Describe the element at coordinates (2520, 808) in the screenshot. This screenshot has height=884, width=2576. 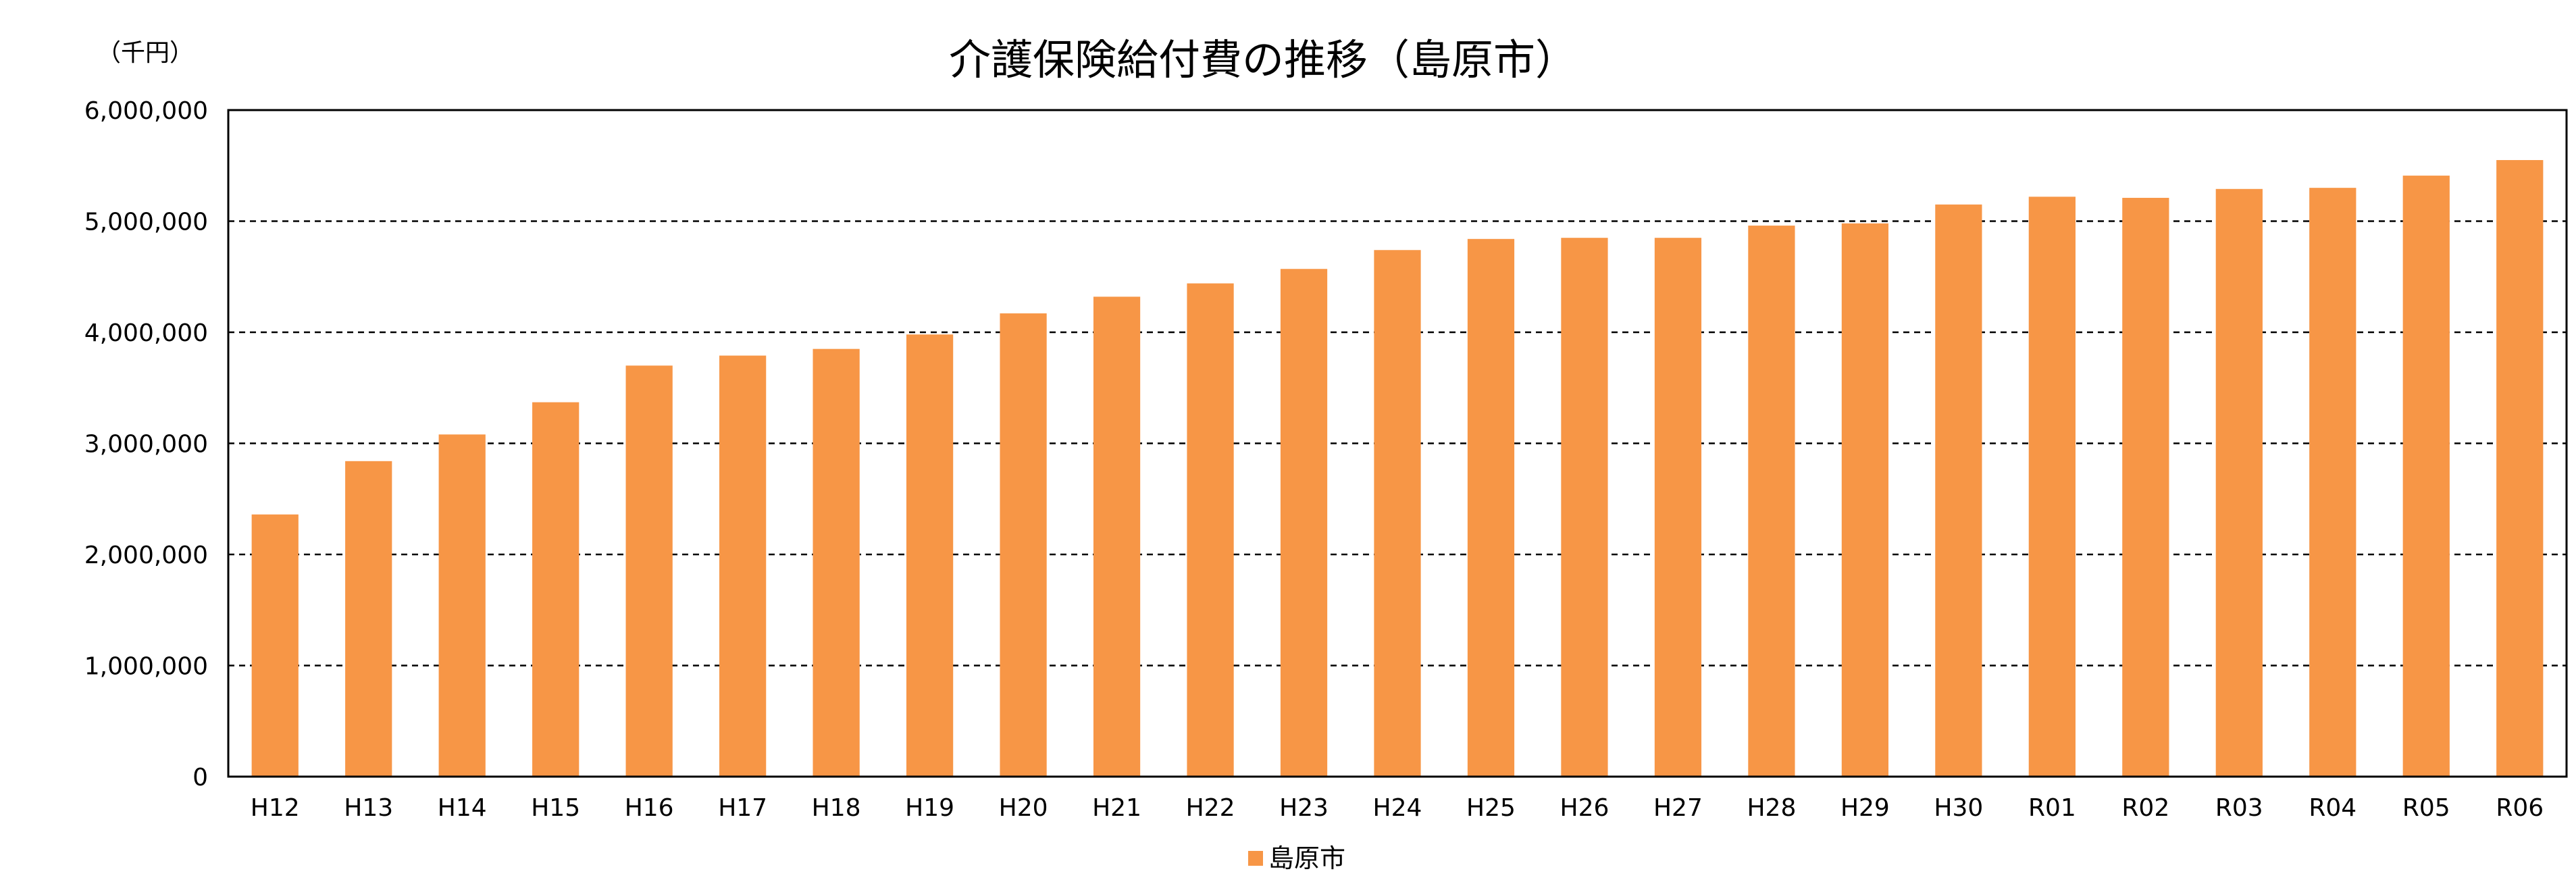
I see `x-tick-label: R06` at that location.